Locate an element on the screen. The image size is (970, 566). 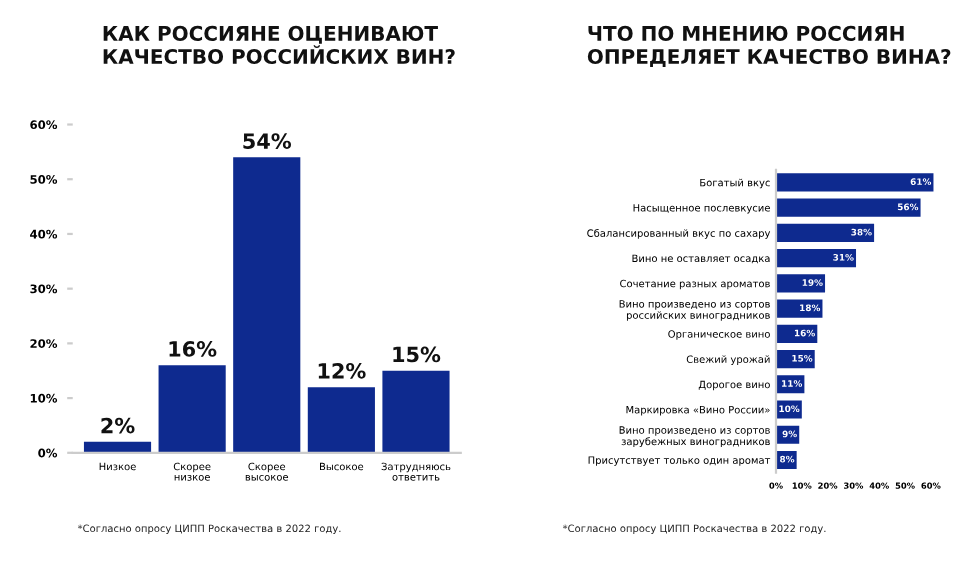
chart-title: КАК РОССИЯНЕ ОЦЕНИВАЮТ КАЧЕСТВО РОССИЙСКИХ ВИН? is located at coordinates (279, 45).